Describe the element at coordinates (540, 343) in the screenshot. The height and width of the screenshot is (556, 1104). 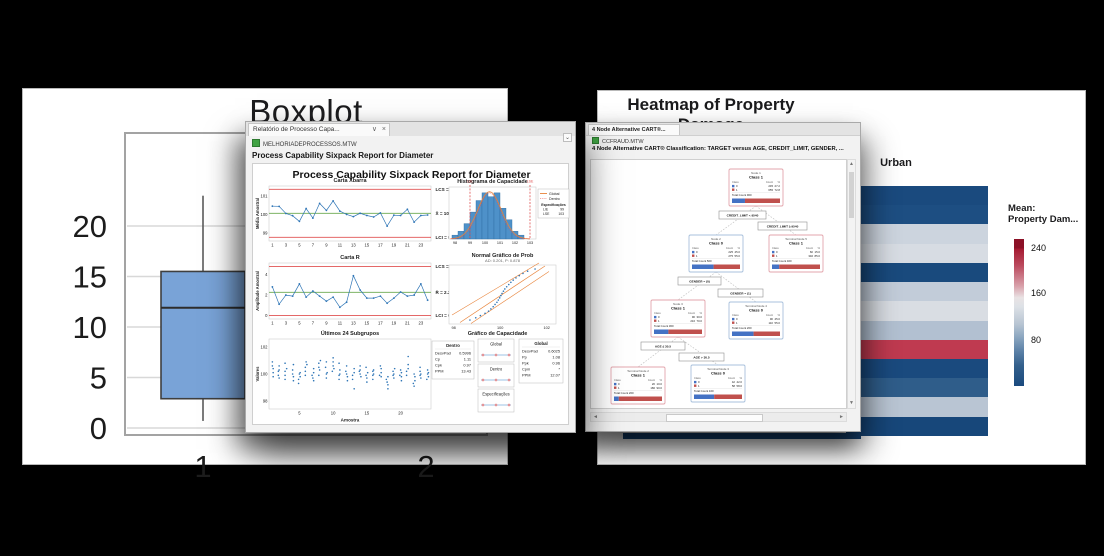
I see `stats-box-title: Global` at that location.